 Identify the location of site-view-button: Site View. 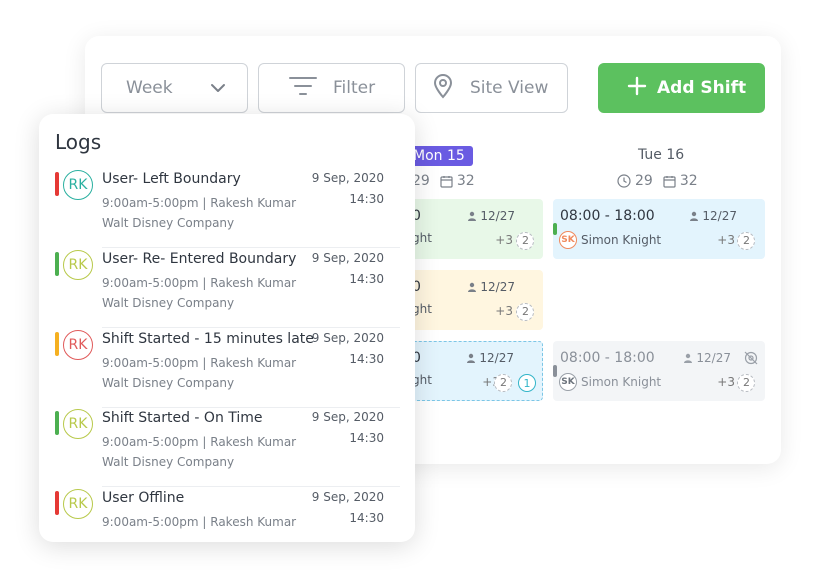
(491, 88).